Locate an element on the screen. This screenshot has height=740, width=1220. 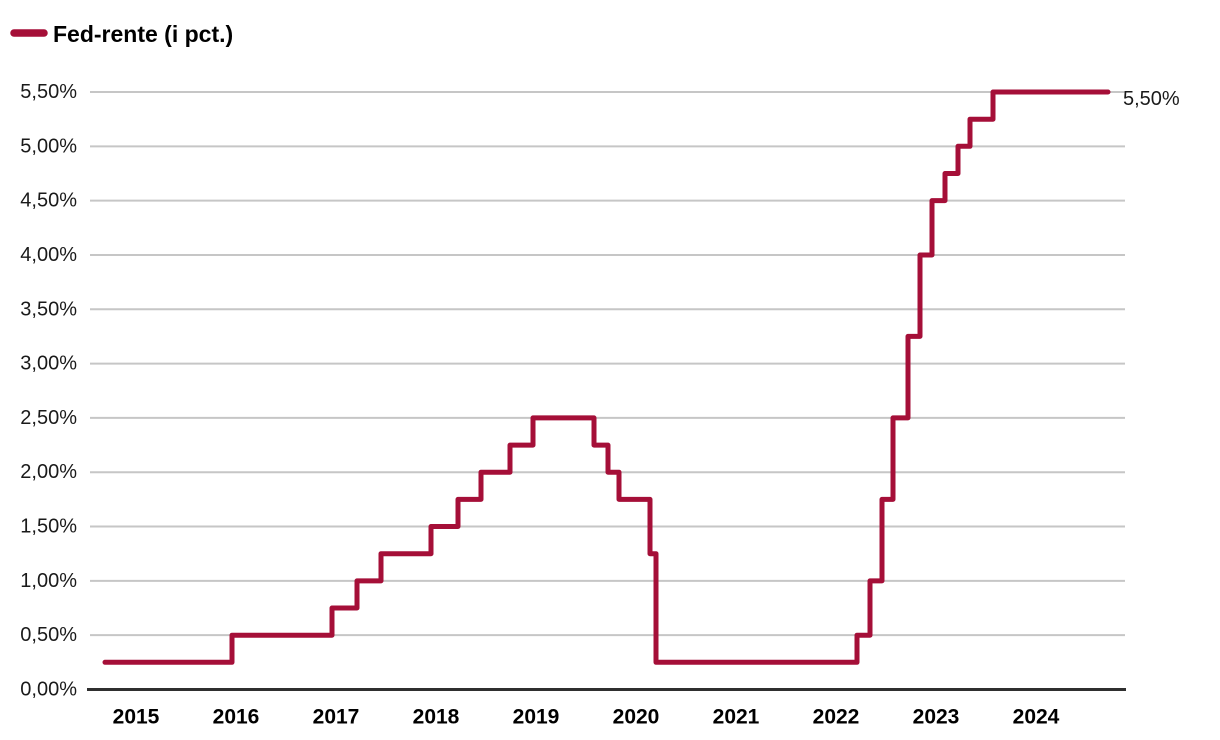
y-tick-label: 4,00% is located at coordinates (48, 255).